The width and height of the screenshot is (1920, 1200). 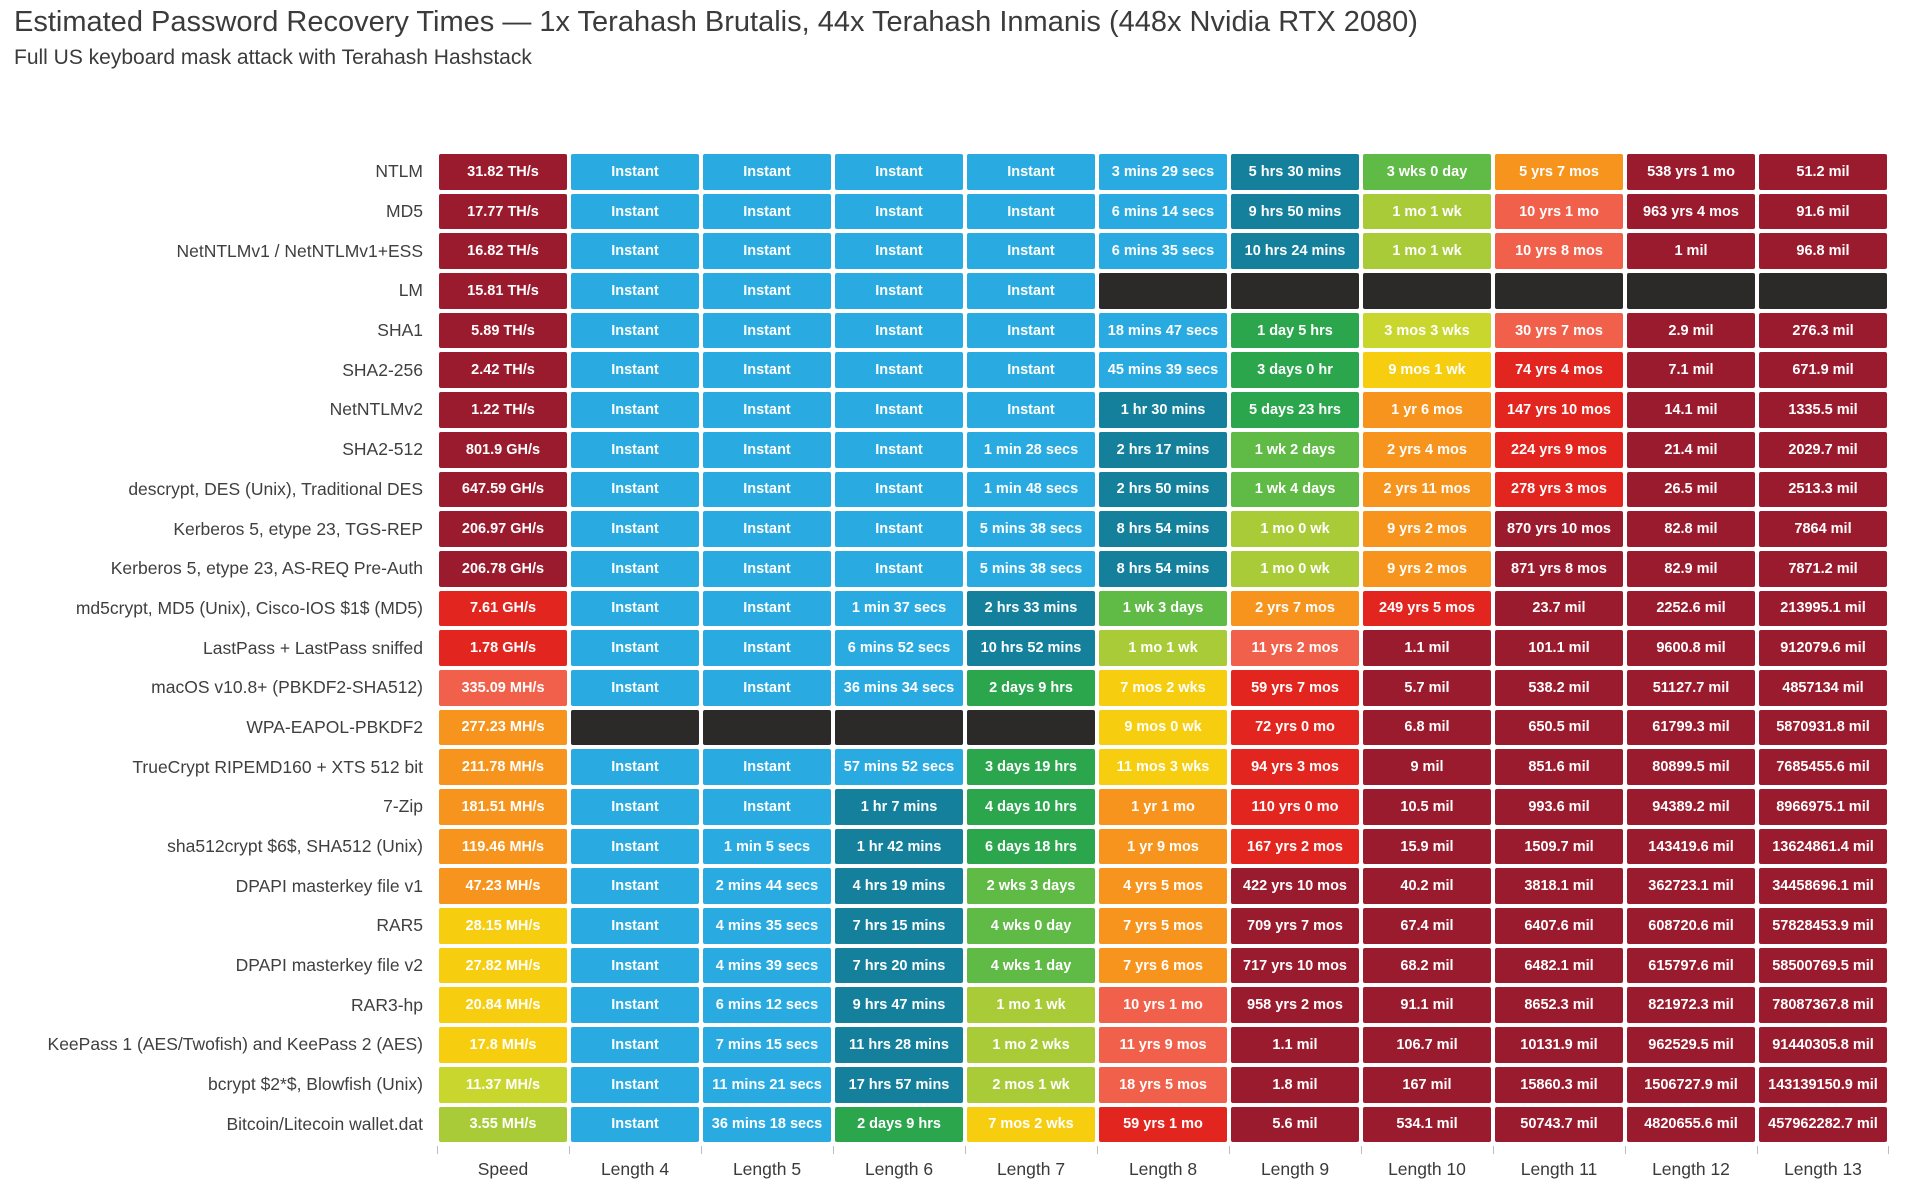 What do you see at coordinates (767, 1124) in the screenshot?
I see `time-cell: 36 mins 18 secs` at bounding box center [767, 1124].